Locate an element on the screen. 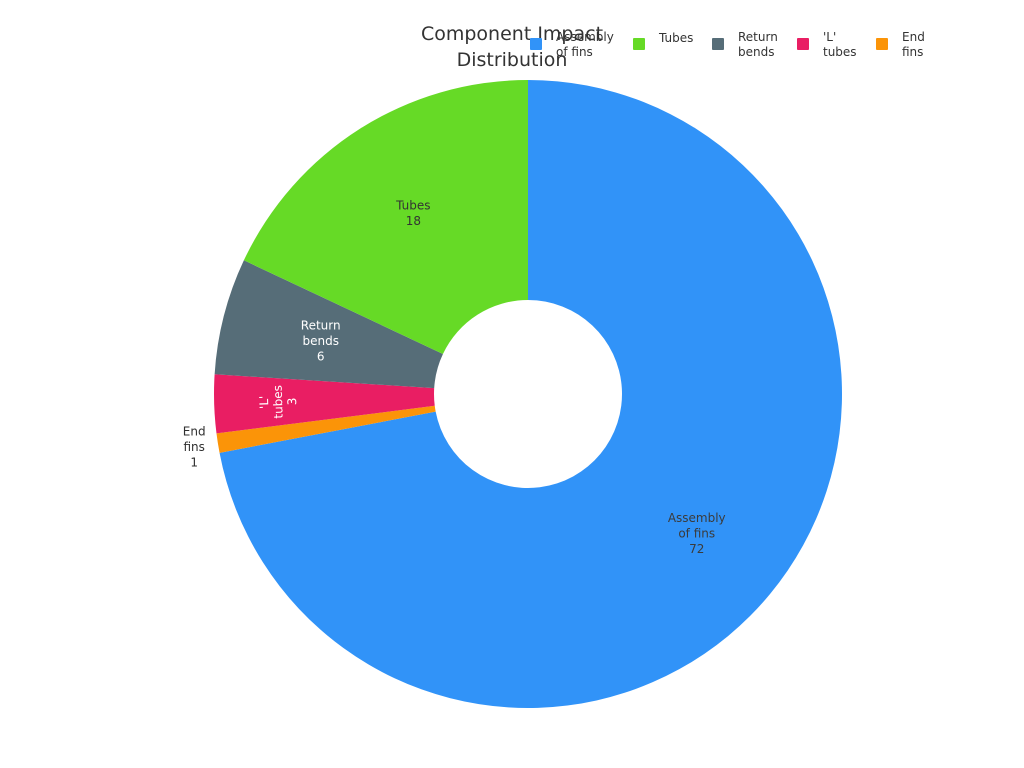 This screenshot has height=768, width=1024. legend-item-assembly-of-fins: Assembly of fins is located at coordinates (572, 44).